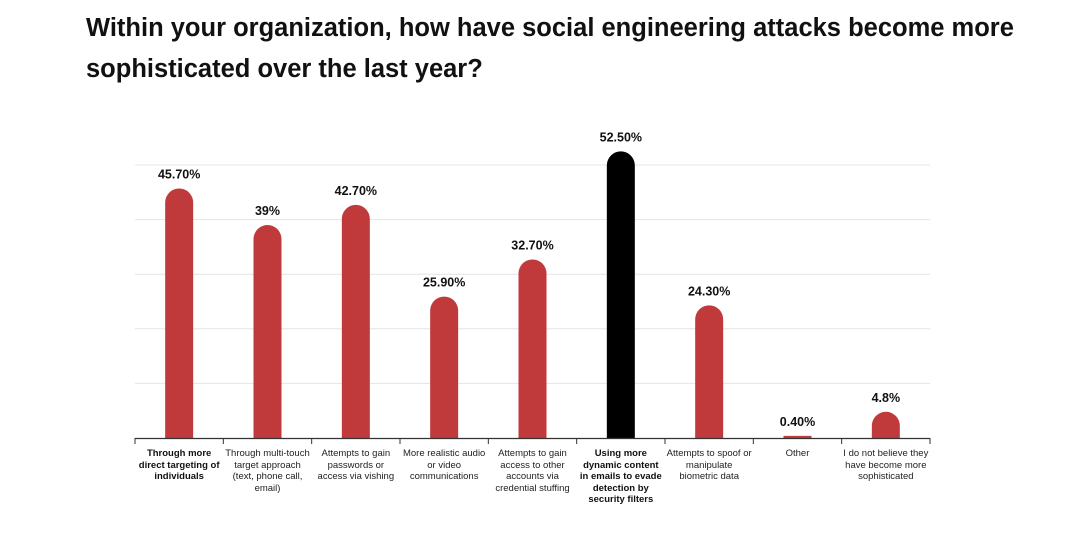  Describe the element at coordinates (444, 283) in the screenshot. I see `value-label-4: 25.90%` at that location.